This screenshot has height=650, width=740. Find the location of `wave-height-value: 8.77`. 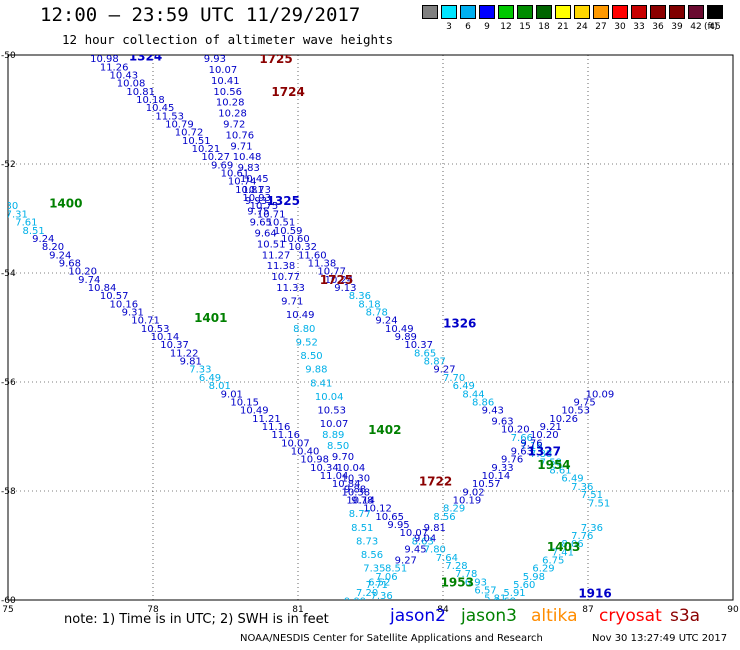

wave-height-value: 8.77 is located at coordinates (360, 514).